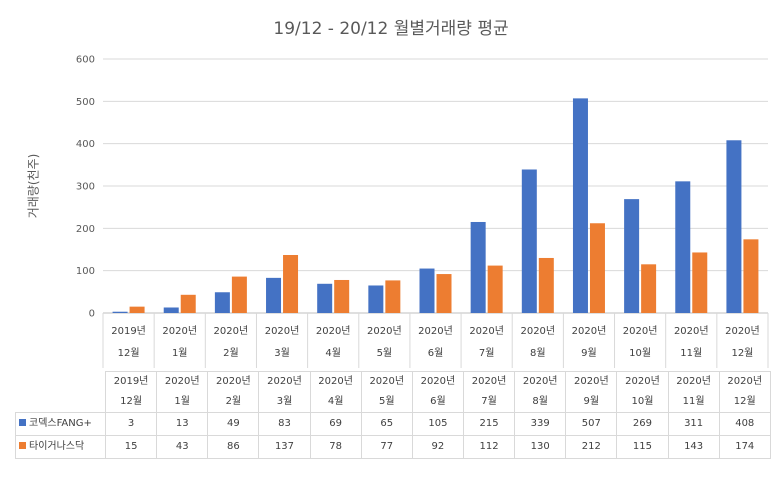 This screenshot has height=479, width=782. Describe the element at coordinates (131, 392) in the screenshot. I see `table-header-cell: 2019년 12월` at that location.